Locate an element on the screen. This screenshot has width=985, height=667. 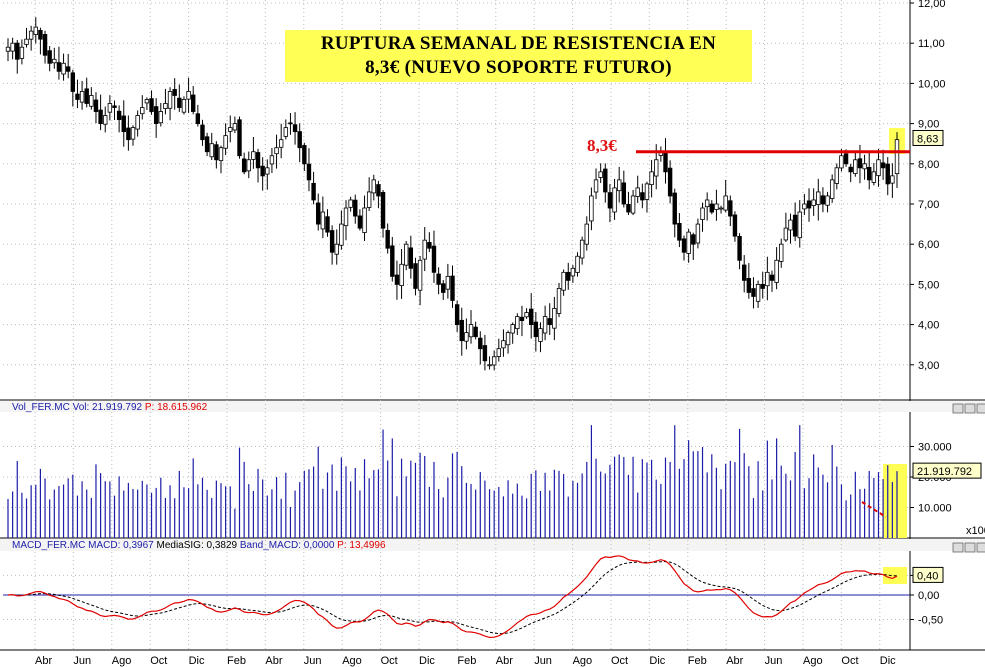
volume-header-bar is located at coordinates (492, 406).